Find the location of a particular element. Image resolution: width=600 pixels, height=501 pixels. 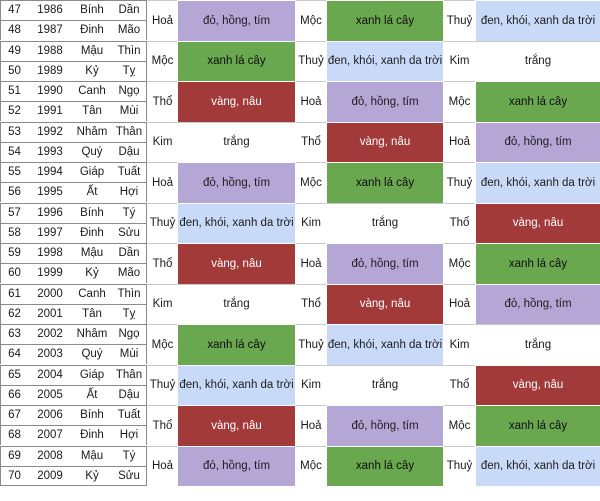

row-number: 63 is located at coordinates (14, 334).